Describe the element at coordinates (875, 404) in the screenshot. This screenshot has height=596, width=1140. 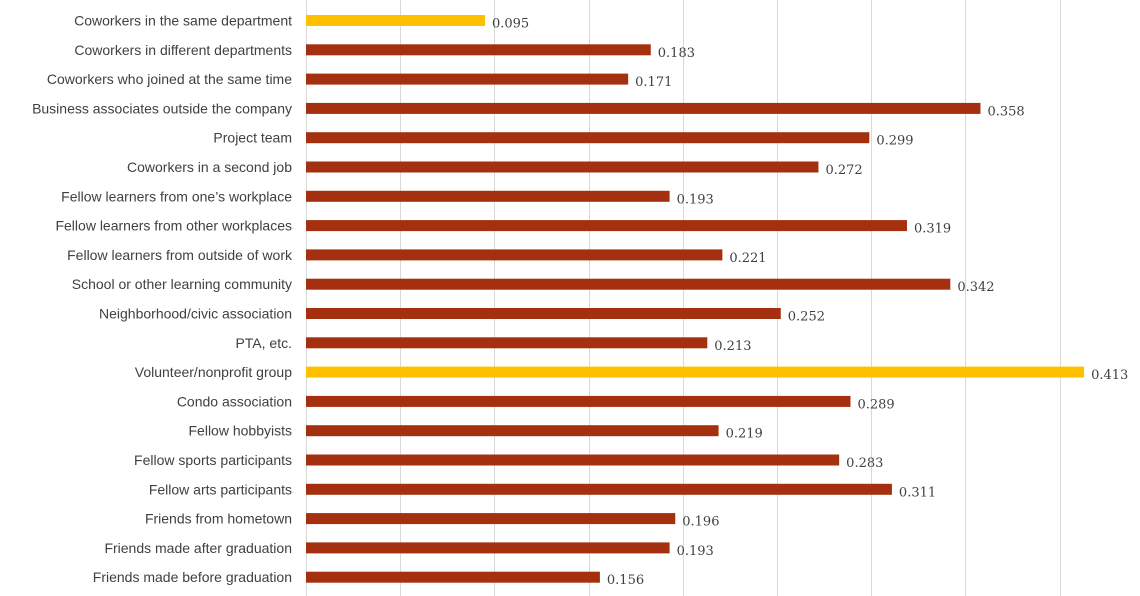
I see `value-label: 0.289` at that location.